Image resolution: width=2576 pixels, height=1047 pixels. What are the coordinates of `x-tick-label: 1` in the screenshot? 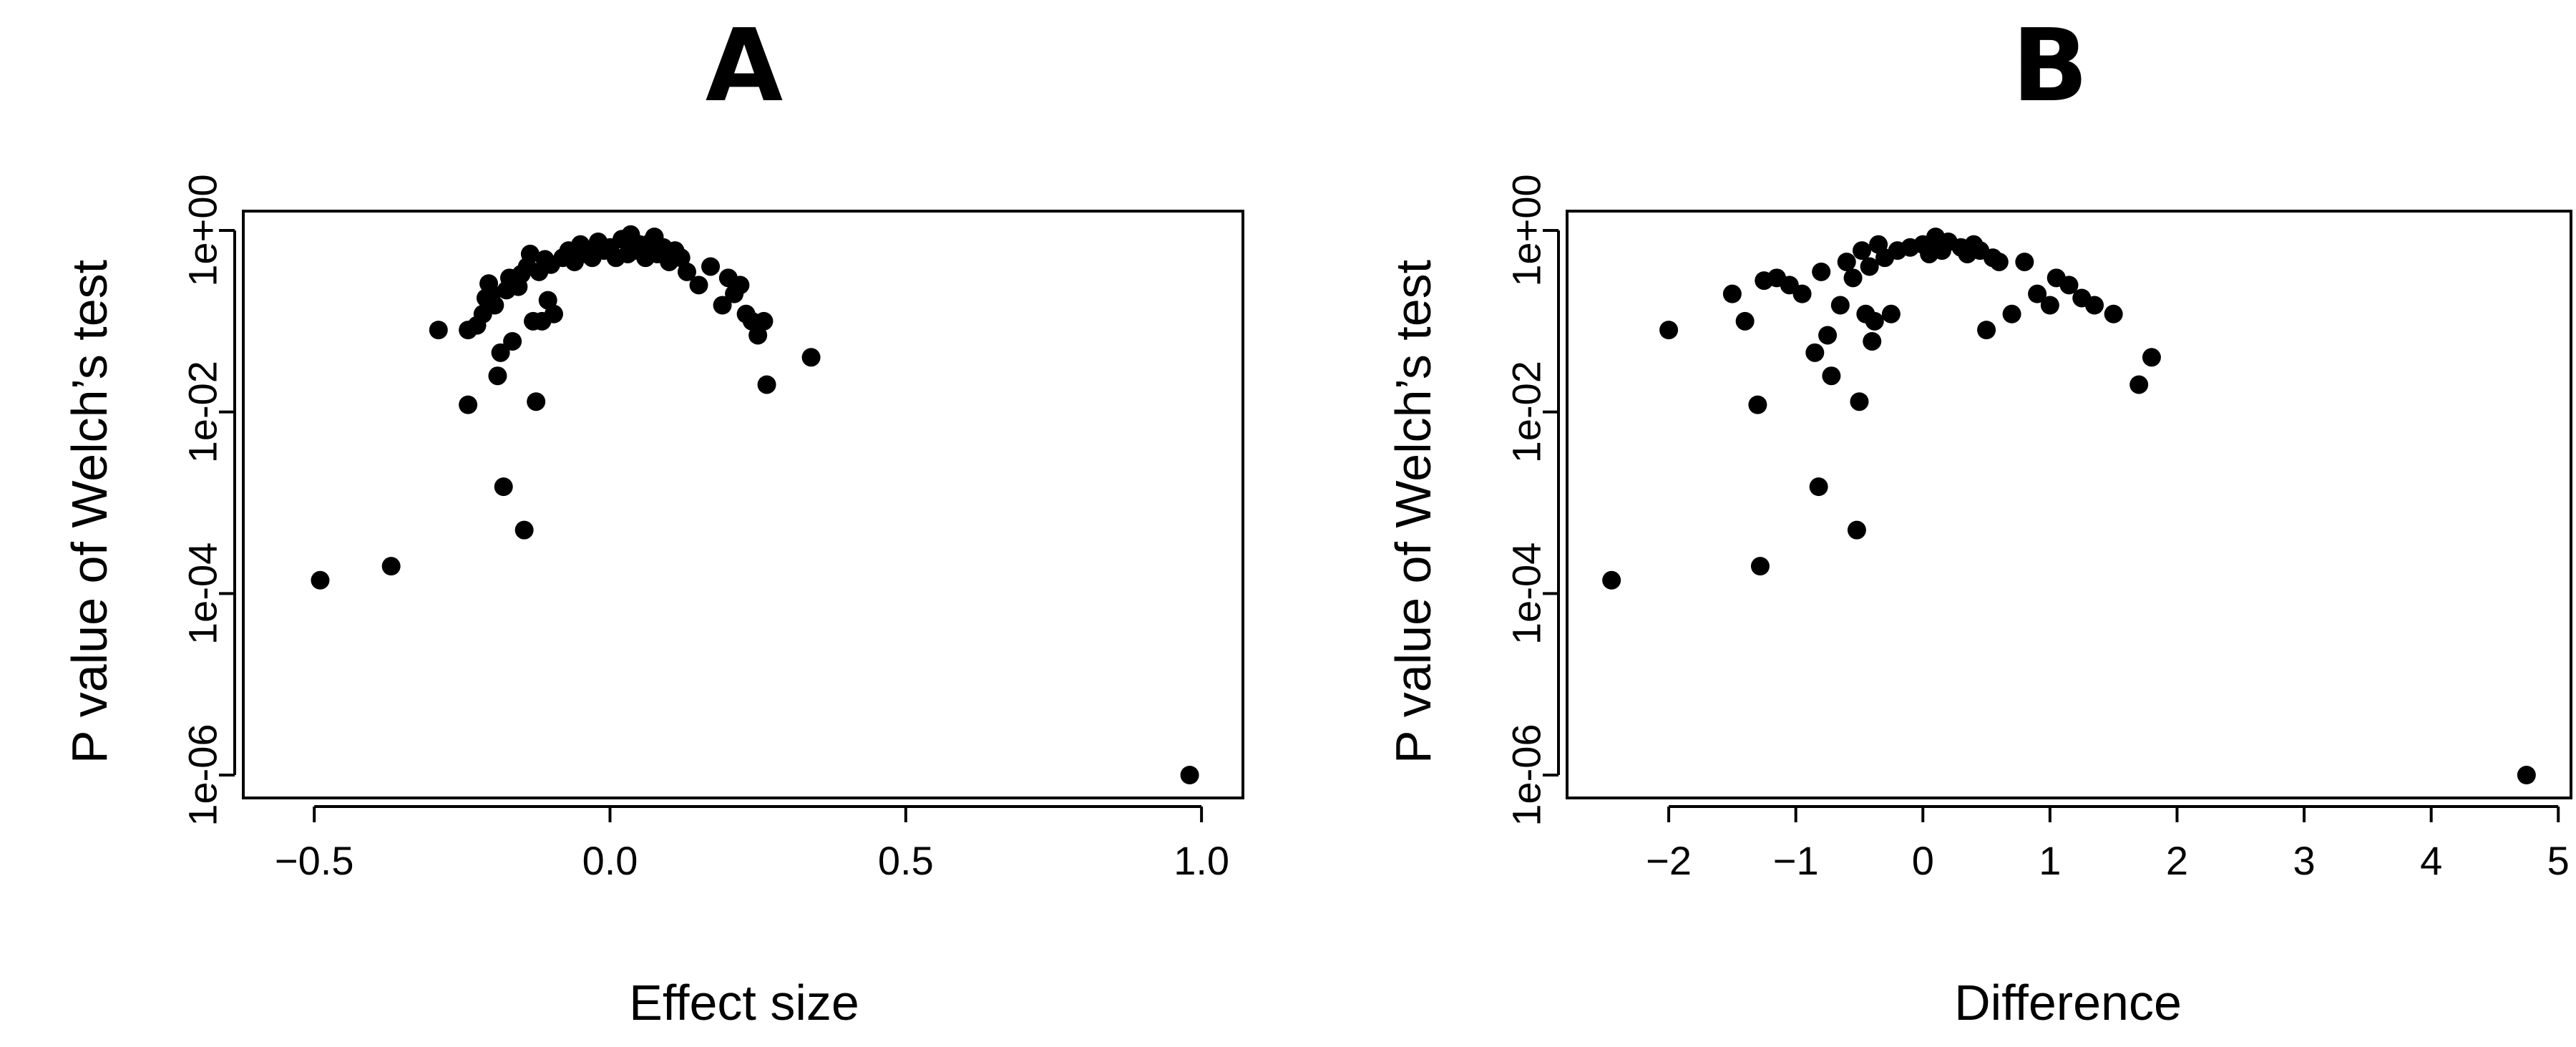 It's located at (2050, 860).